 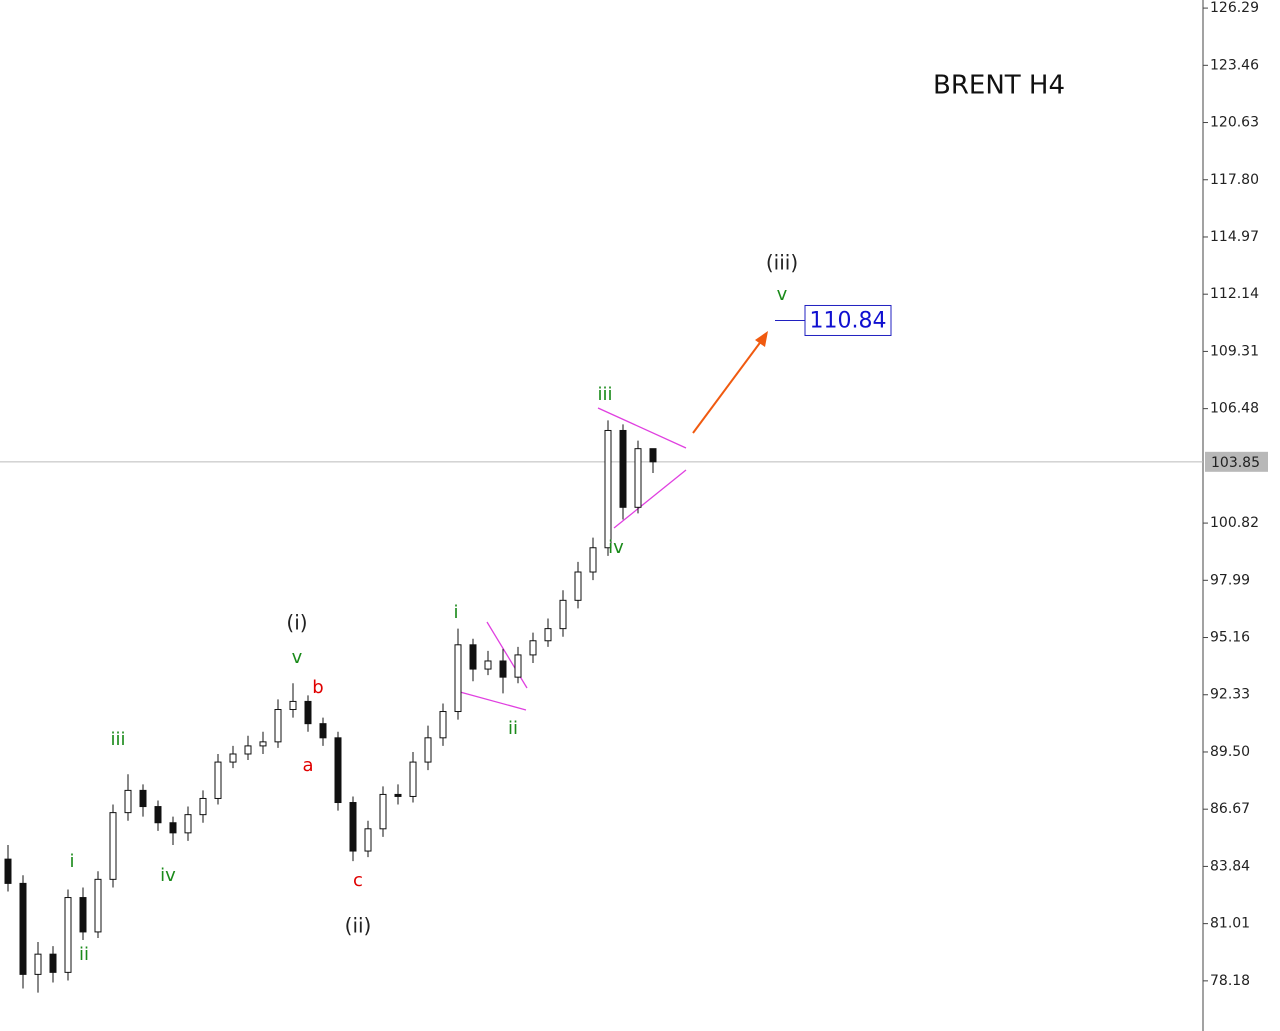 I want to click on y-tick-label: 78.18, so click(x=1230, y=981).